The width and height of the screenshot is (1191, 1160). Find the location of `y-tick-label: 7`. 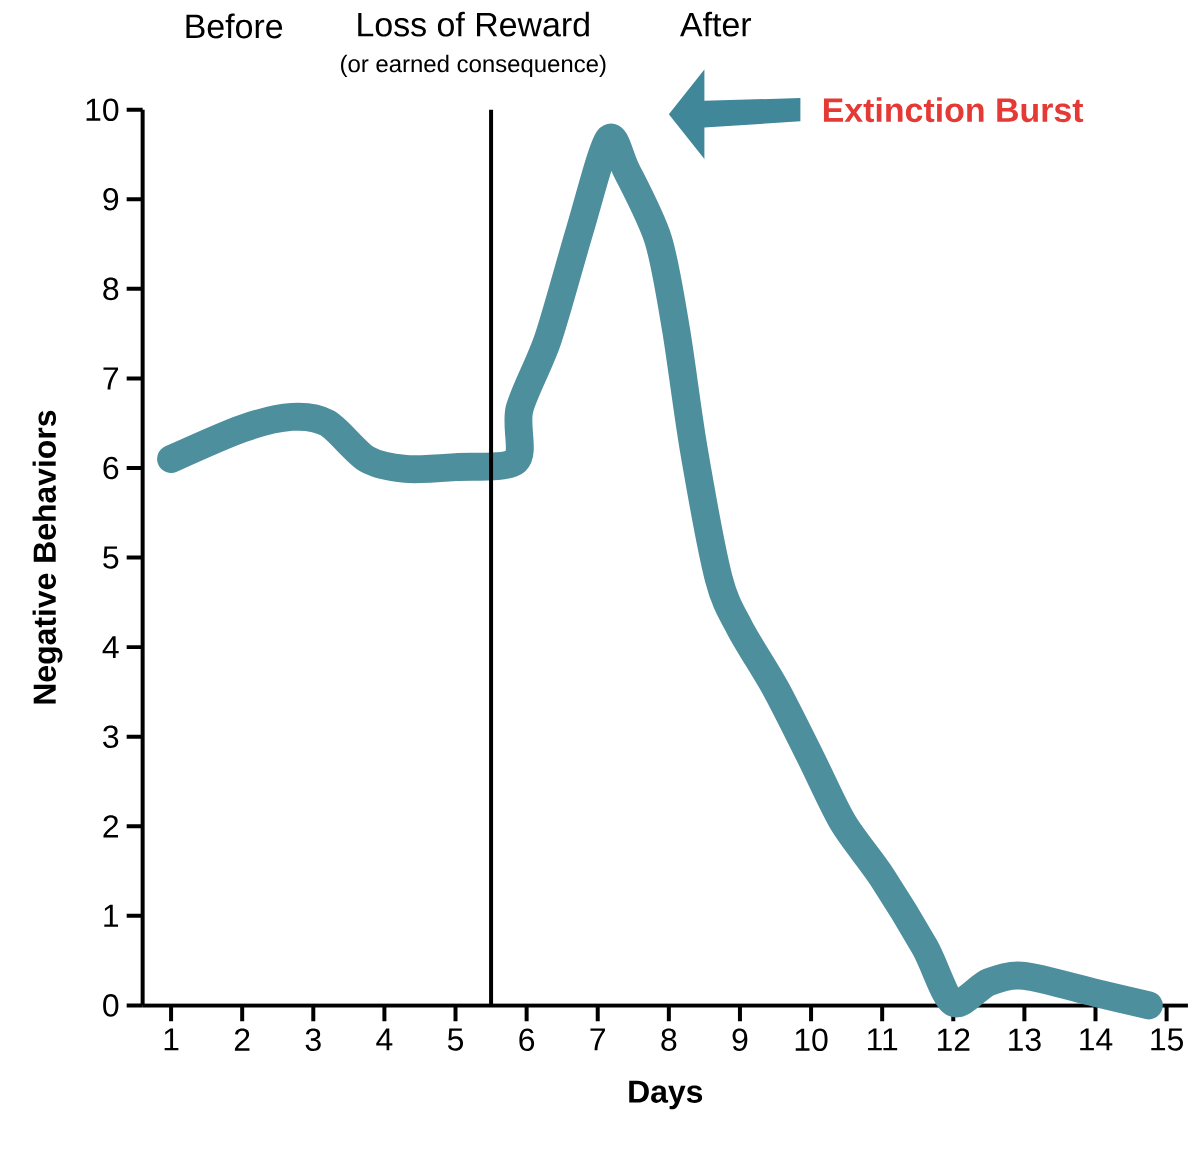

y-tick-label: 7 is located at coordinates (111, 378).